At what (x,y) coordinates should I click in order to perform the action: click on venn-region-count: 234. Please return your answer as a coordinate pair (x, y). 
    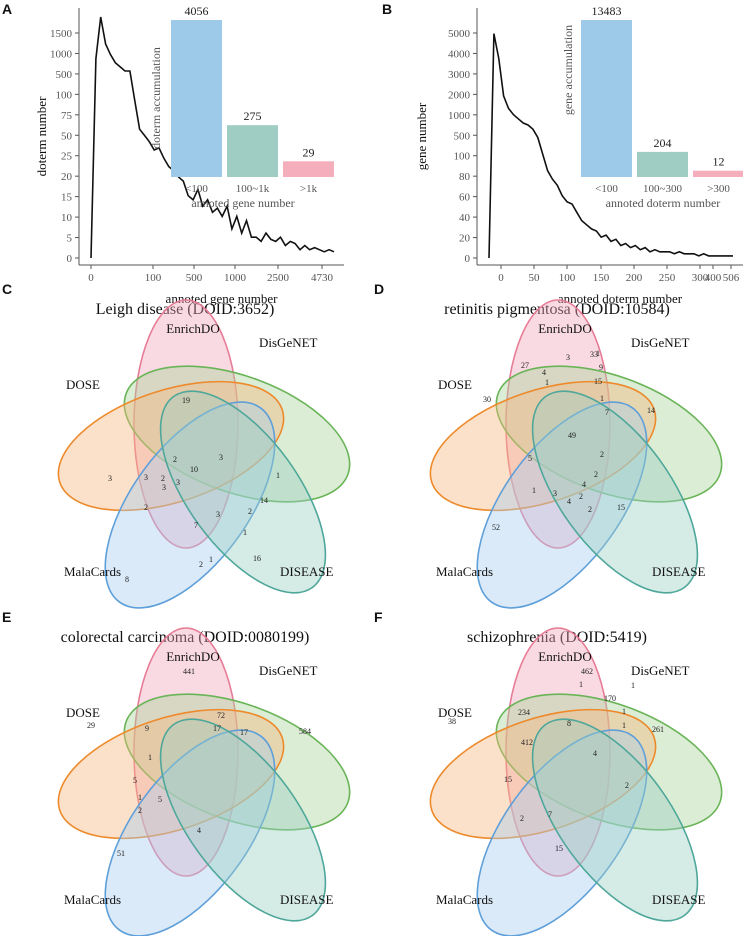
    Looking at the image, I should click on (524, 712).